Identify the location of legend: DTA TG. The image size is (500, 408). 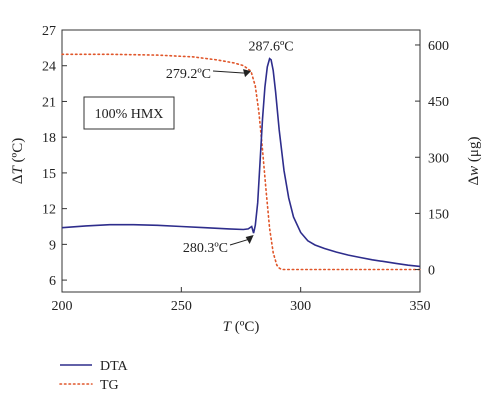
(94, 376).